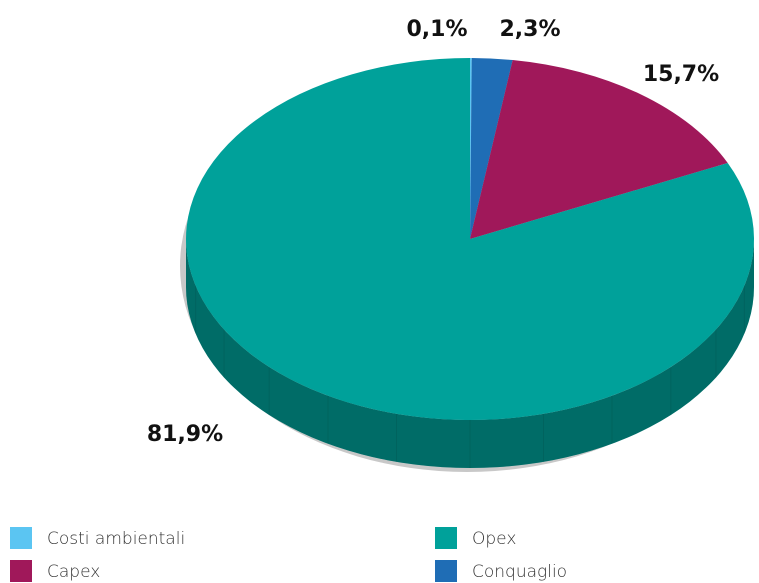 The height and width of the screenshot is (583, 759). I want to click on legend-label: Conquaglio, so click(519, 572).